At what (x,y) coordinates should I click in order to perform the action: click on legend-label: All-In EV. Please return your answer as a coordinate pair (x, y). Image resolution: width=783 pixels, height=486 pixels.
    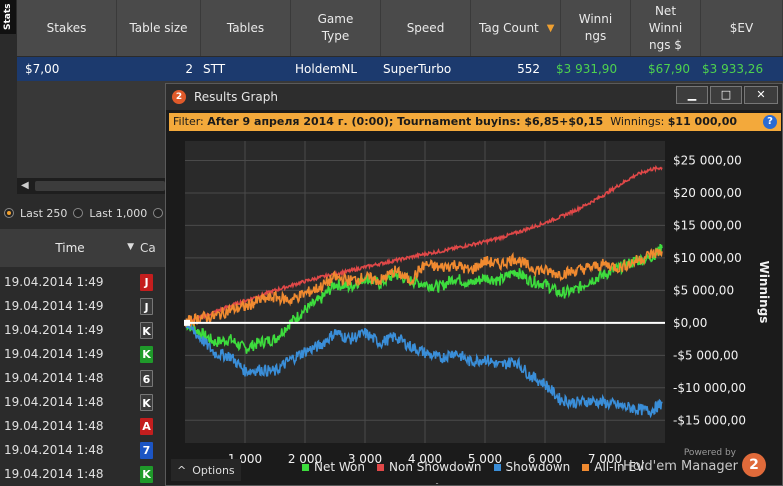
    Looking at the image, I should click on (619, 467).